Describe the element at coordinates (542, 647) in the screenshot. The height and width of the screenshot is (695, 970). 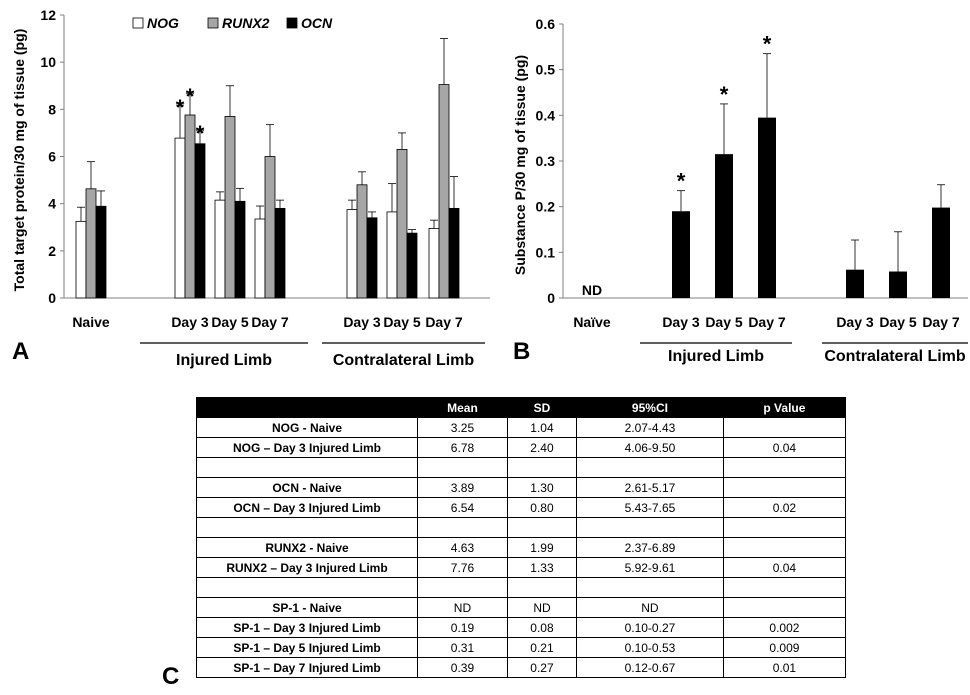
I see `table-cell: 0.21` at that location.